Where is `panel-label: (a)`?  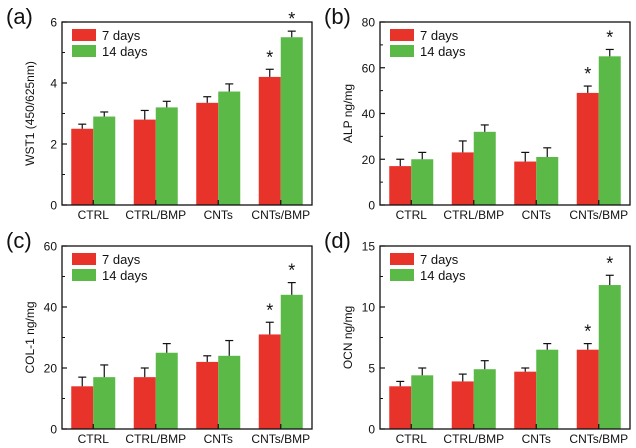 panel-label: (a) is located at coordinates (19, 16).